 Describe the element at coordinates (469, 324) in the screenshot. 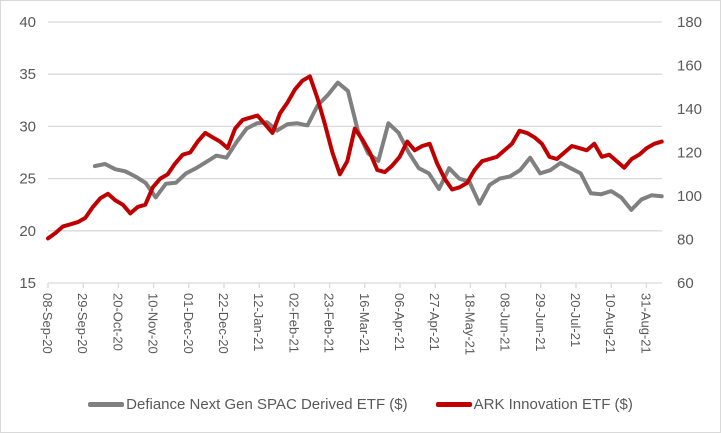

I see `x-tick-label: 18-May-21` at that location.